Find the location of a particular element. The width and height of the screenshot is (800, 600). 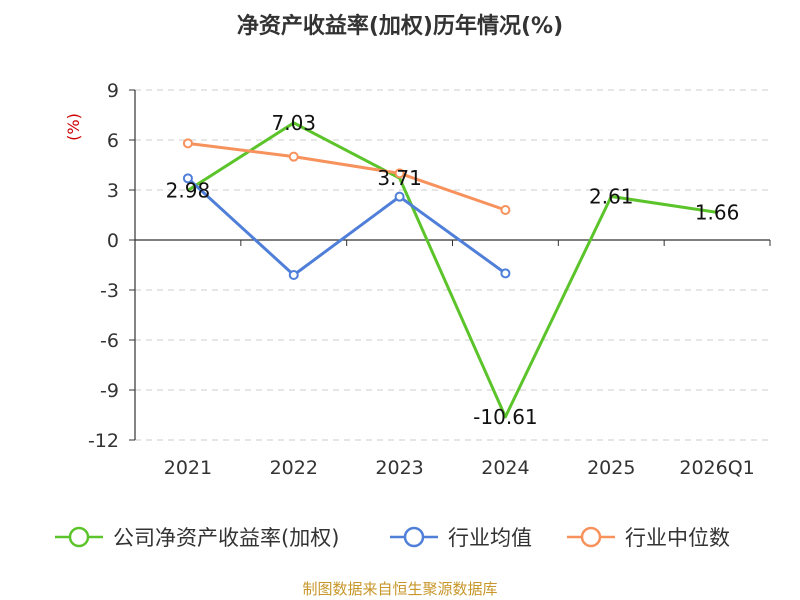

data-label: 3.71 is located at coordinates (399, 178).